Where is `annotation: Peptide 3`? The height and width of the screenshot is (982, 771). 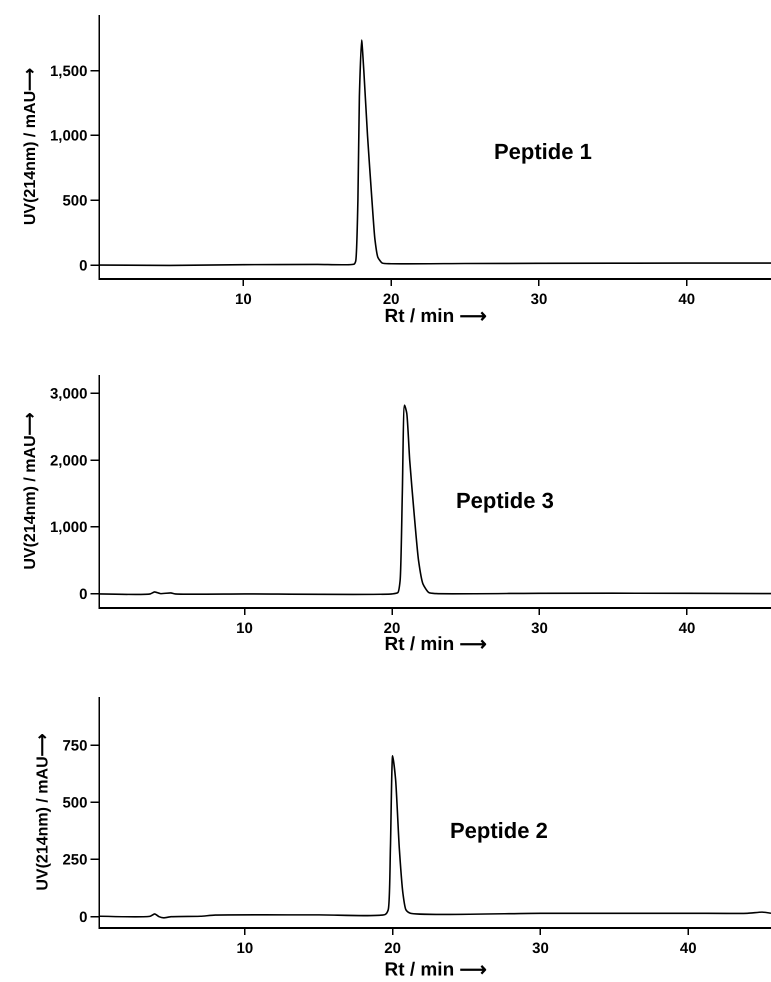 annotation: Peptide 3 is located at coordinates (505, 500).